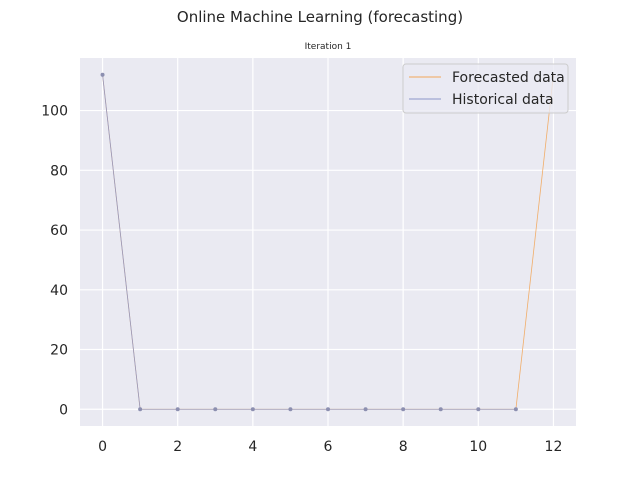  Describe the element at coordinates (320, 17) in the screenshot. I see `chart-title: Online Machine Learning (forecasting)` at that location.